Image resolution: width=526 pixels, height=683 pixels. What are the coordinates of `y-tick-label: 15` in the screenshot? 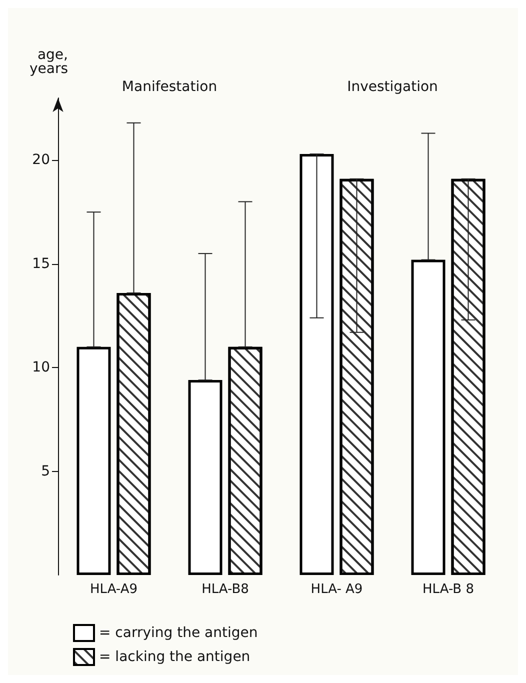 It's located at (41, 264).